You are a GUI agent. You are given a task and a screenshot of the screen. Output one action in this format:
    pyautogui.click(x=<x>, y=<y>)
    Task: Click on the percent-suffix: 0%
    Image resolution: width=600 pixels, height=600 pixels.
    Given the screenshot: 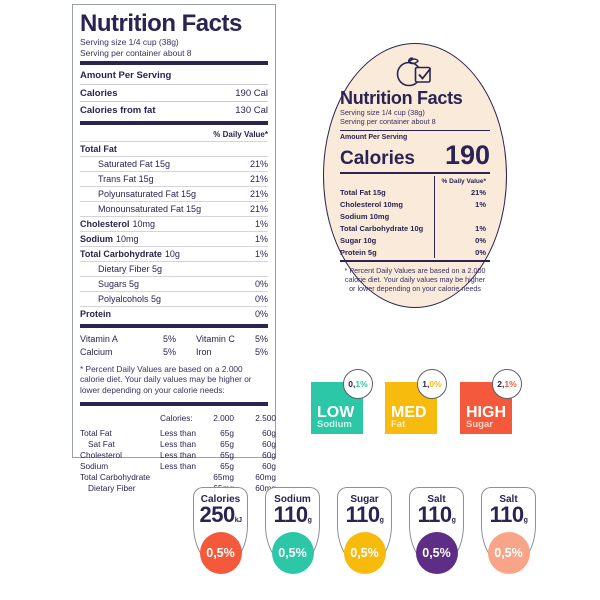 What is the action you would take?
    pyautogui.click(x=435, y=384)
    